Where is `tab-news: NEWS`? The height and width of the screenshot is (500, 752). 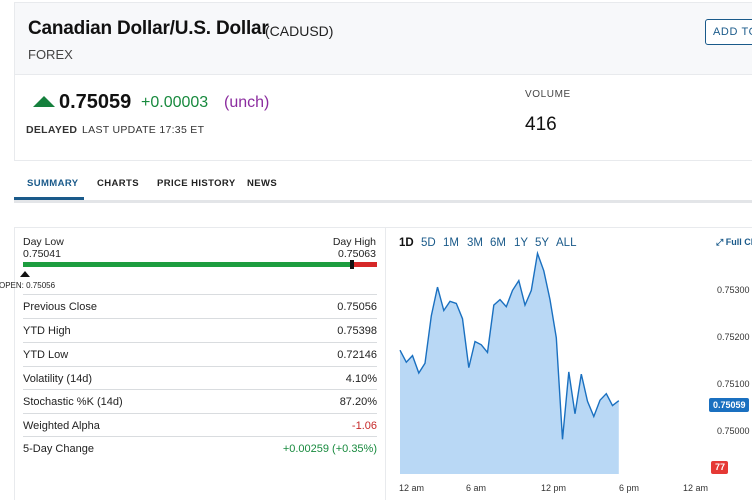 tab-news: NEWS is located at coordinates (262, 183).